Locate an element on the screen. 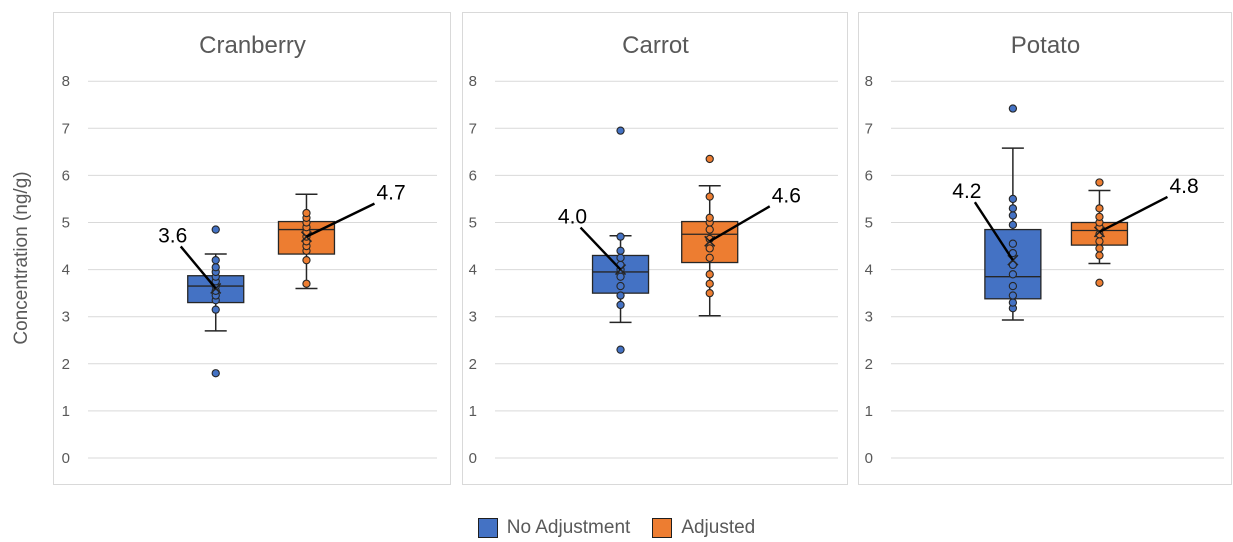 The width and height of the screenshot is (1233, 542). y-axis-title: Concentration (ng/g) is located at coordinates (21, 257).